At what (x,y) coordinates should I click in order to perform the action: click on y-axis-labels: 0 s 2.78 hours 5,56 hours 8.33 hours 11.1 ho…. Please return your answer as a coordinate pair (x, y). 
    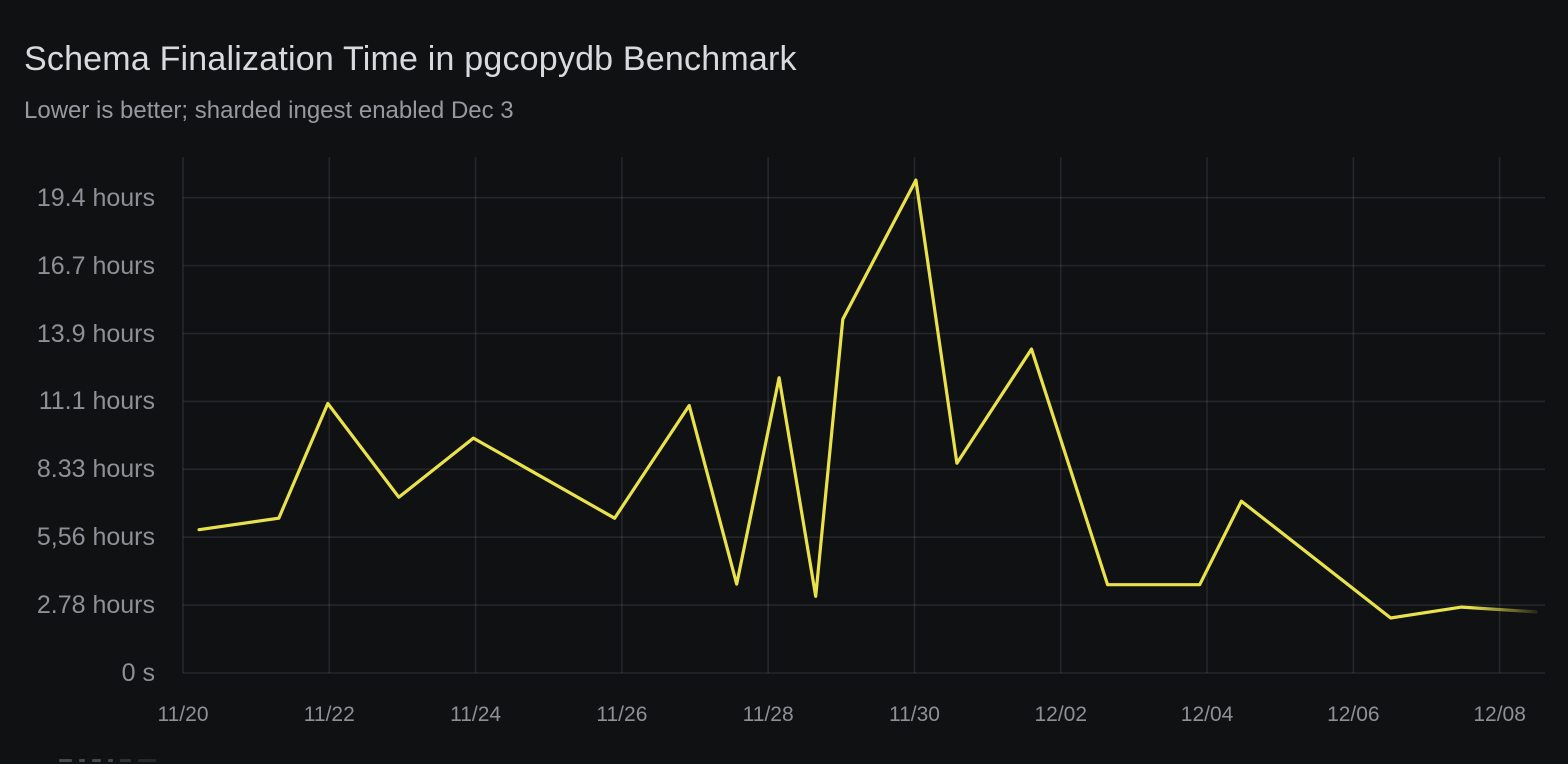
    Looking at the image, I should click on (80, 421).